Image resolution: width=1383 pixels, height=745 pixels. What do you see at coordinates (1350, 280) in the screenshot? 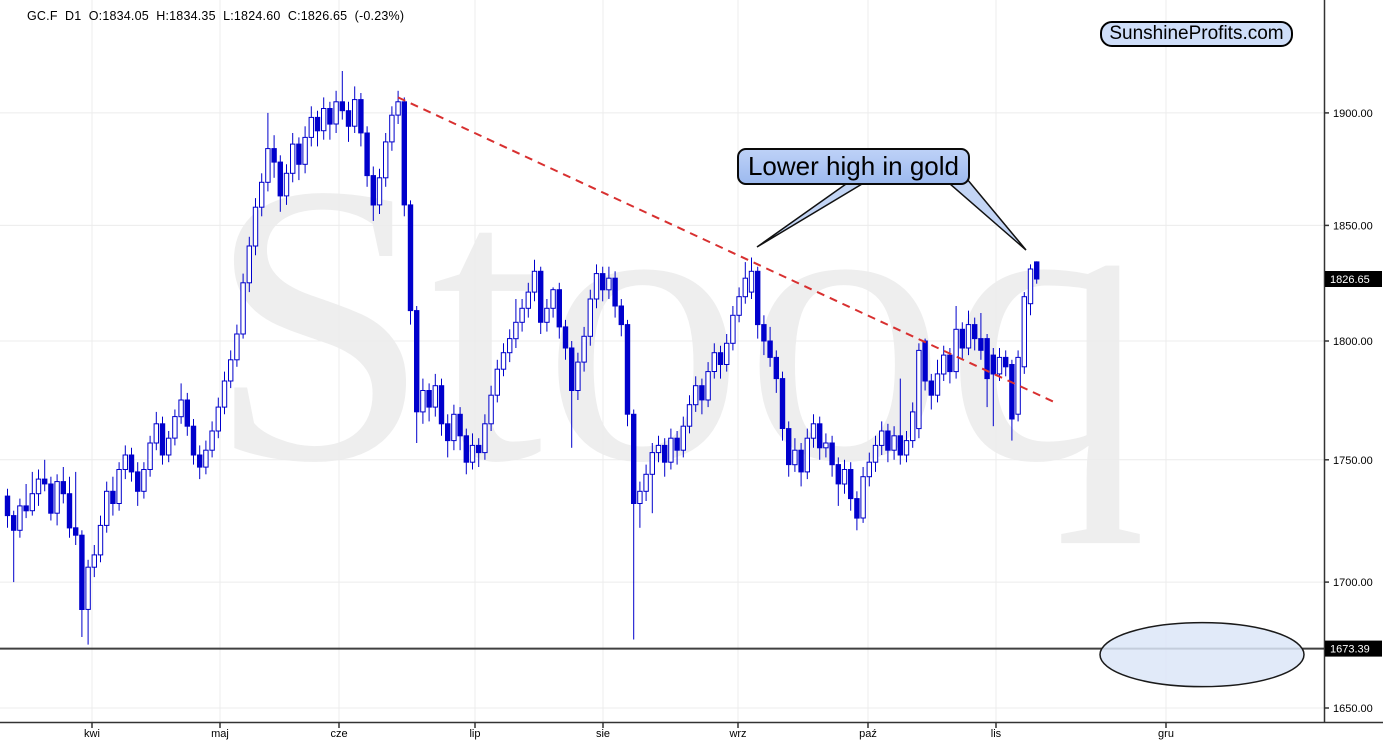
I see `last-price-marker-label: 1826.65` at bounding box center [1350, 280].